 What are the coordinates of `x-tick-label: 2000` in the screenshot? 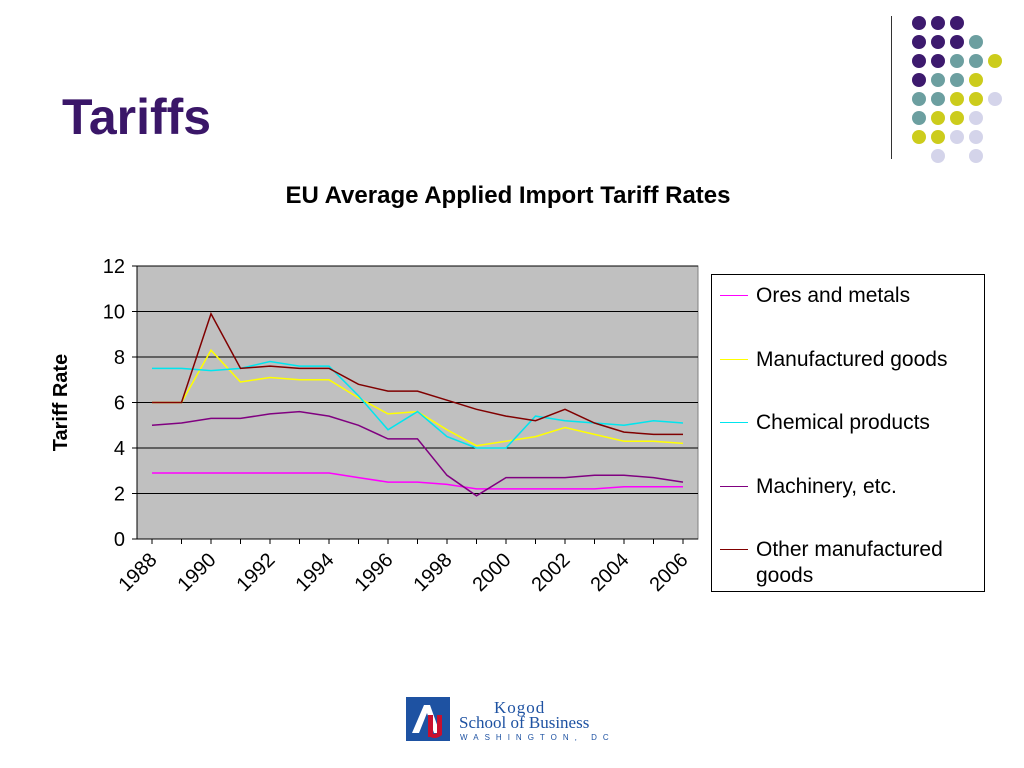 It's located at (492, 572).